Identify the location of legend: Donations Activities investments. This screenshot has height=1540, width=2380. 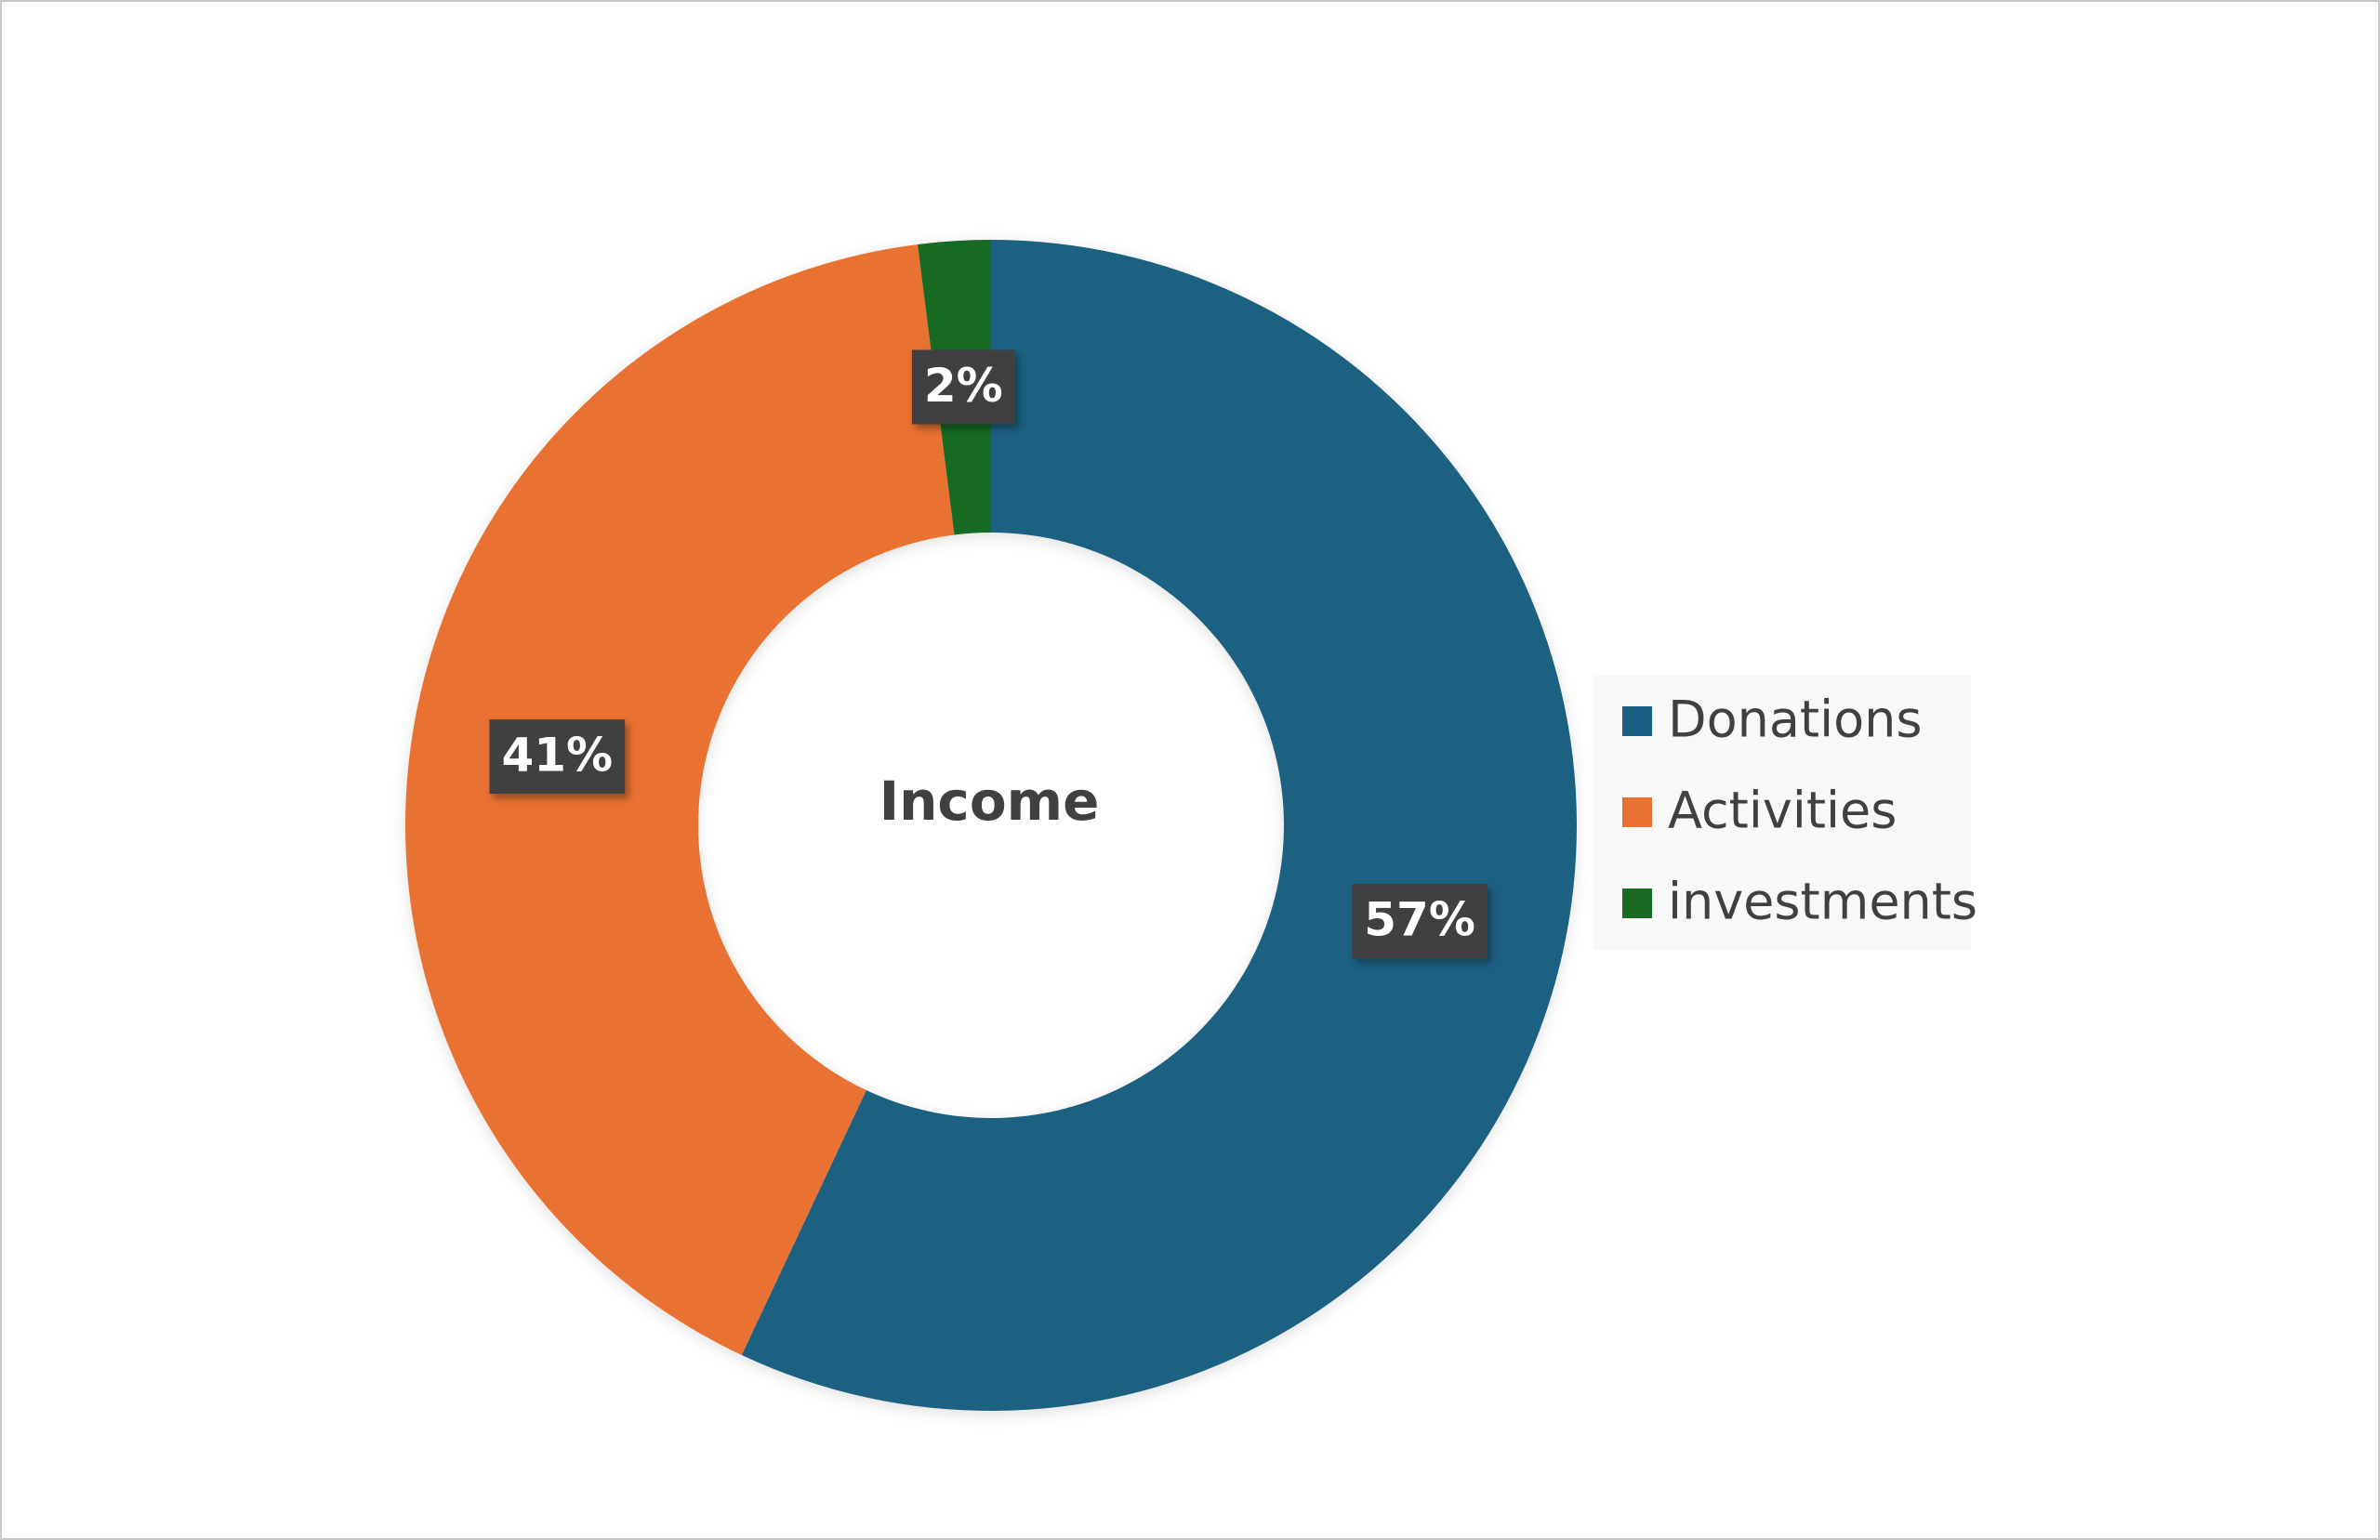
(1799, 811).